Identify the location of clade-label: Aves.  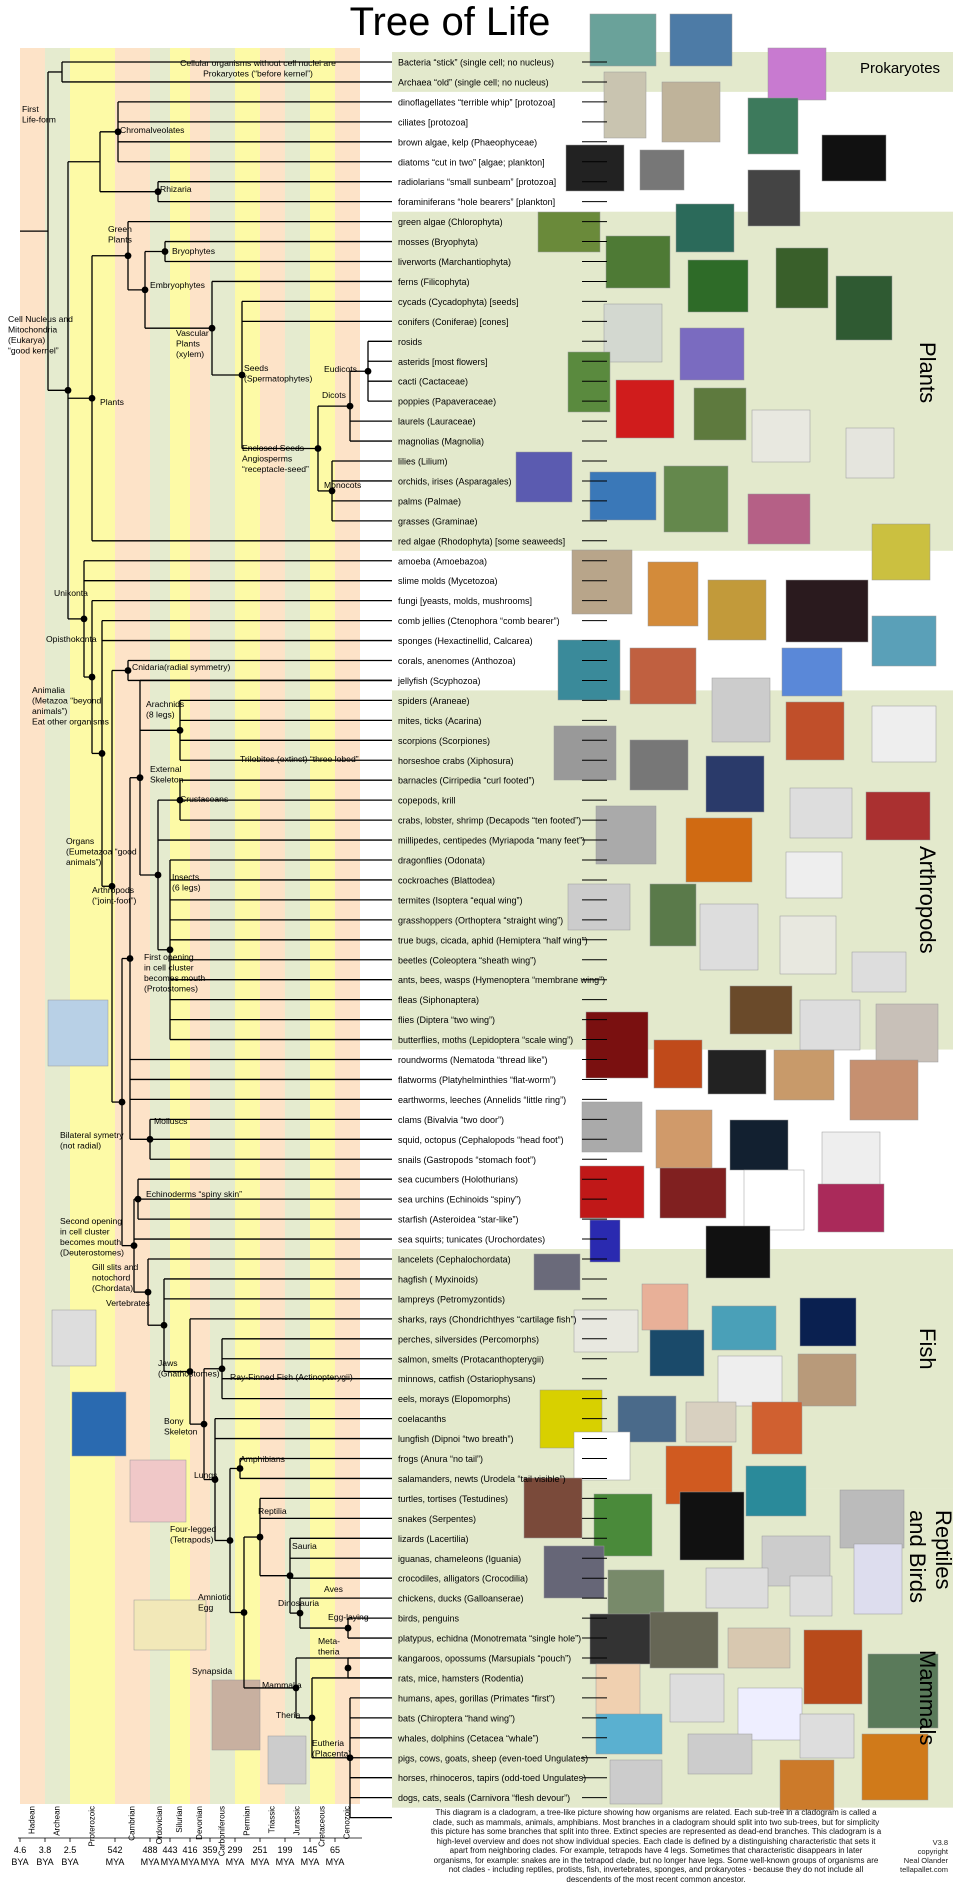
(333, 1589).